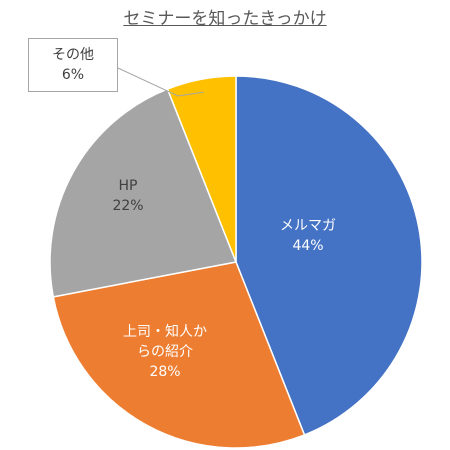 This screenshot has width=450, height=450. Describe the element at coordinates (165, 342) in the screenshot. I see `category-label: 上司・知人からの紹介` at that location.